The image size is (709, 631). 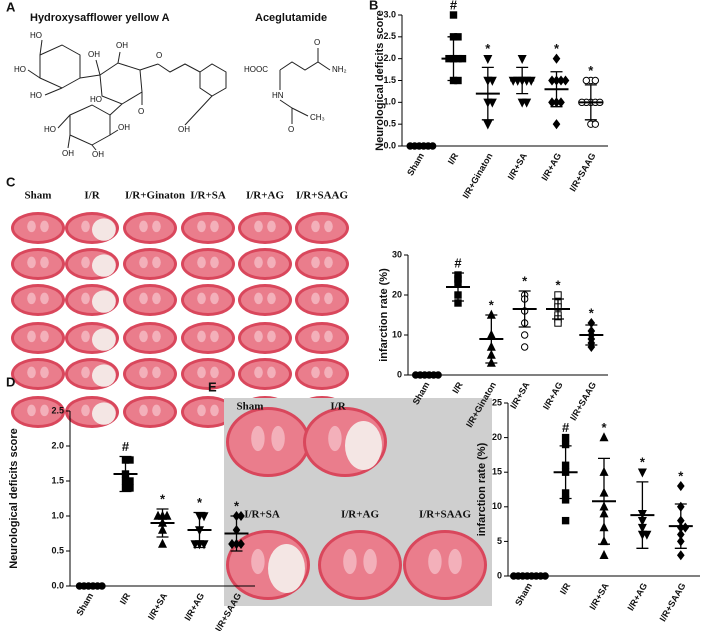 What do you see at coordinates (322, 196) in the screenshot?
I see `photo-label: I/R+SAAG` at bounding box center [322, 196].